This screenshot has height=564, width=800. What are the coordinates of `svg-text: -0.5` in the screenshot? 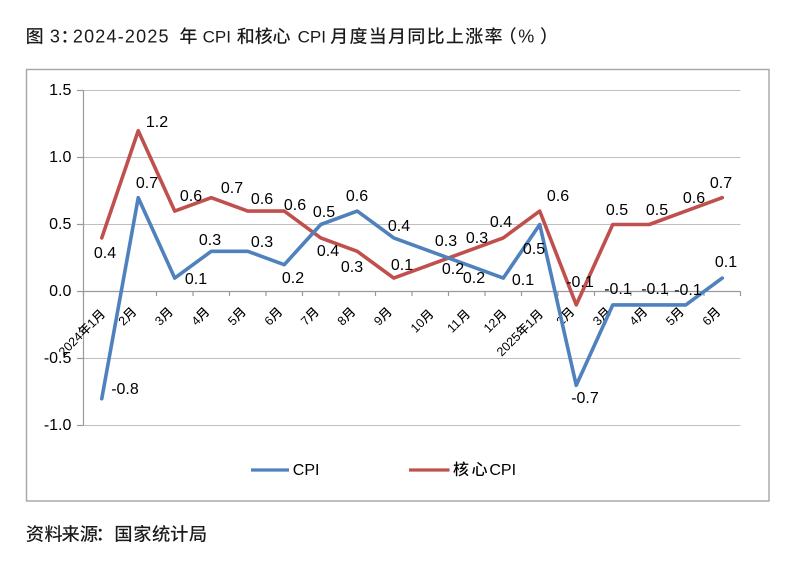 It's located at (58, 358).